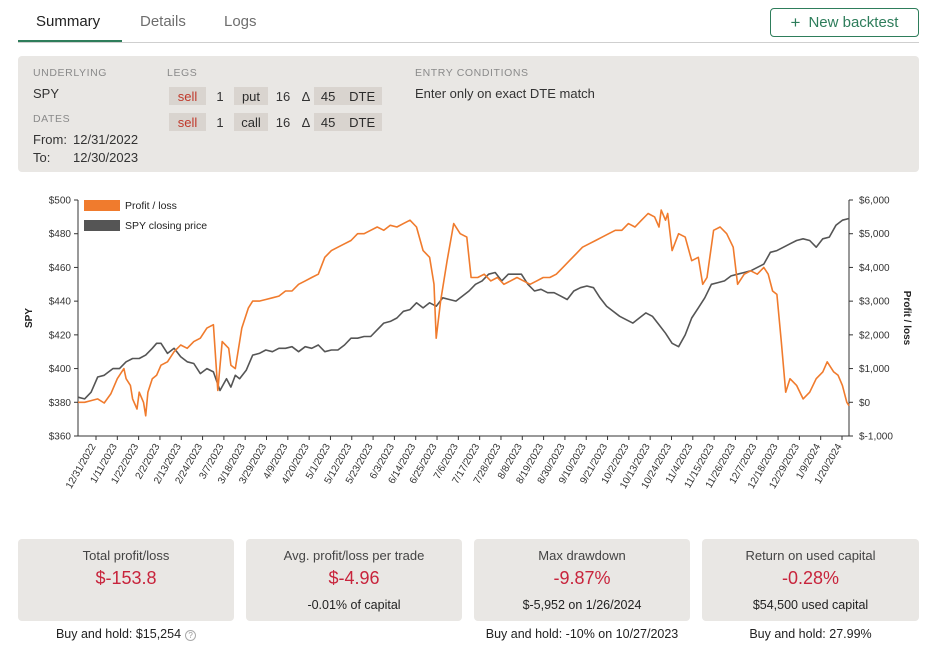 The image size is (947, 659). Describe the element at coordinates (810, 605) in the screenshot. I see `stat-sub: $54,500 used capital` at that location.